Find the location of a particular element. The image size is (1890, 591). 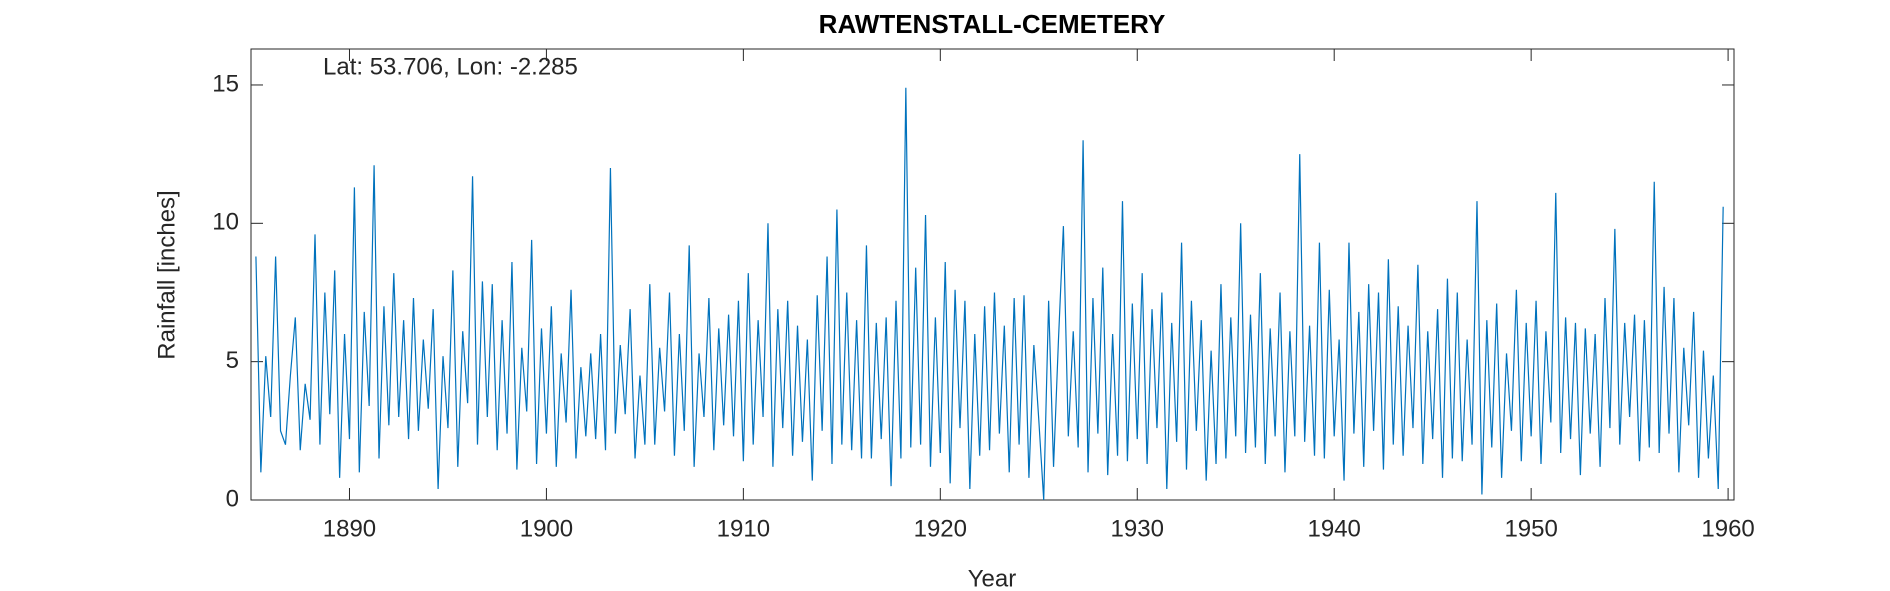

x-tick-label: 1960 is located at coordinates (1727, 528).